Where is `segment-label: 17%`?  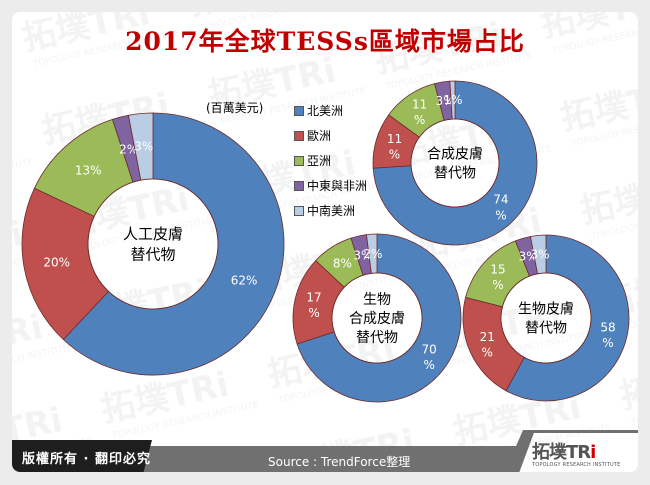 segment-label: 17% is located at coordinates (313, 306).